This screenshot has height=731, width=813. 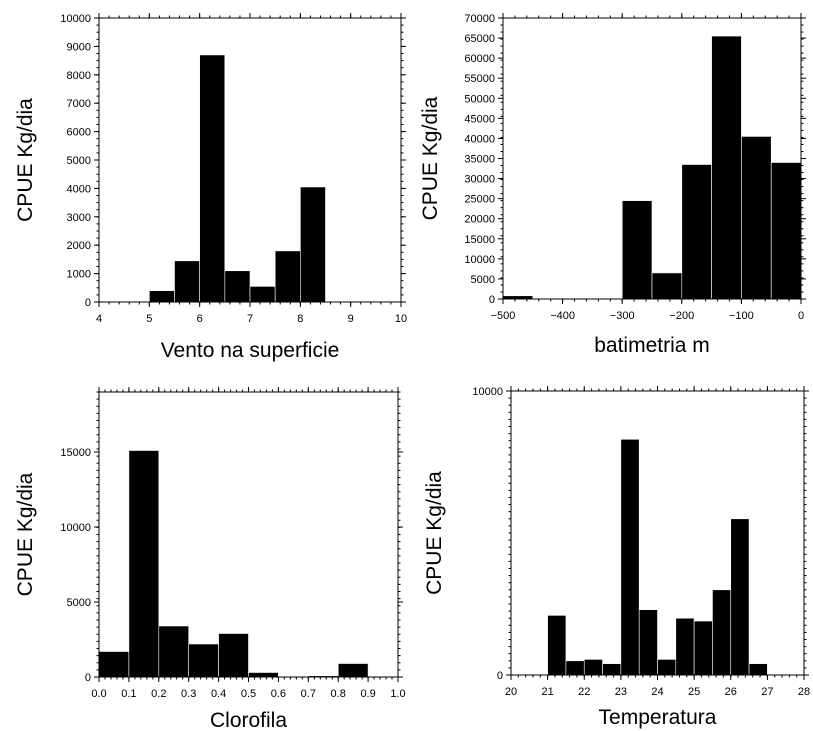 What do you see at coordinates (79, 218) in the screenshot?
I see `y-tick-label: 3000` at bounding box center [79, 218].